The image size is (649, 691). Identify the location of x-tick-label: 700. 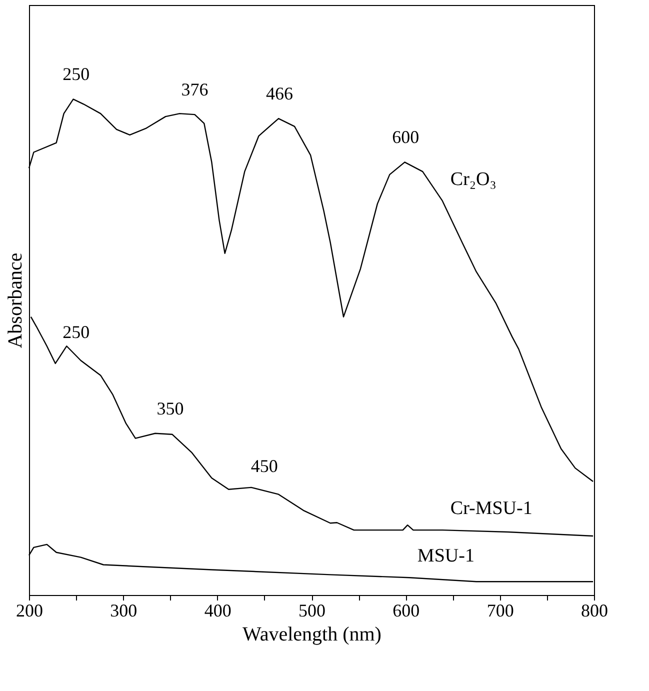
(500, 610).